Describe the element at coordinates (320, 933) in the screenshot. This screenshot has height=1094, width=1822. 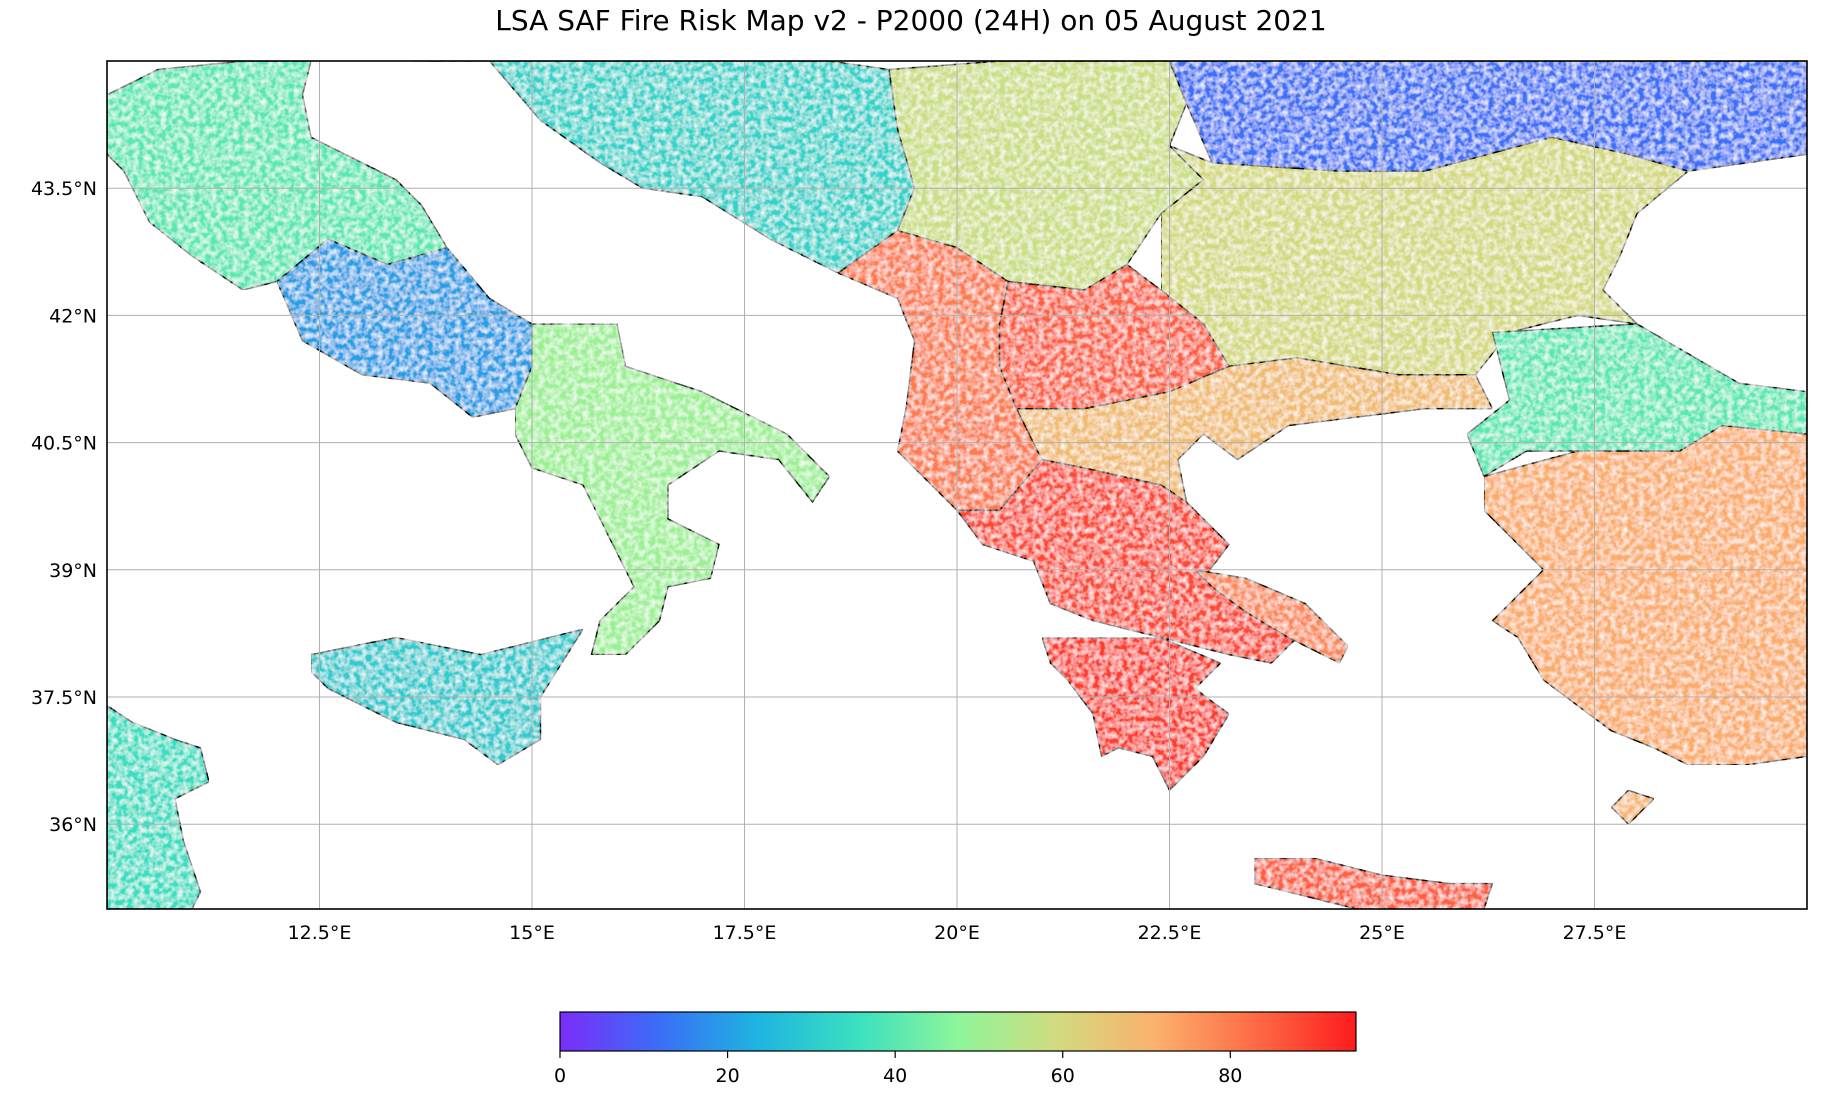
I see `lon-tick-label: 12.5°E` at that location.